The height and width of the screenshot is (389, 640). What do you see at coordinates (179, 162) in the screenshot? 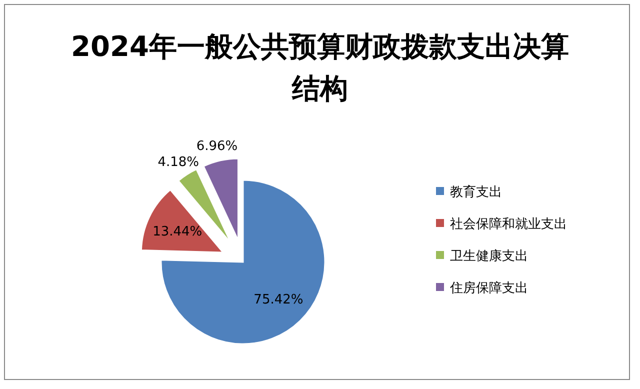
I see `data-label: 4.18%` at bounding box center [179, 162].